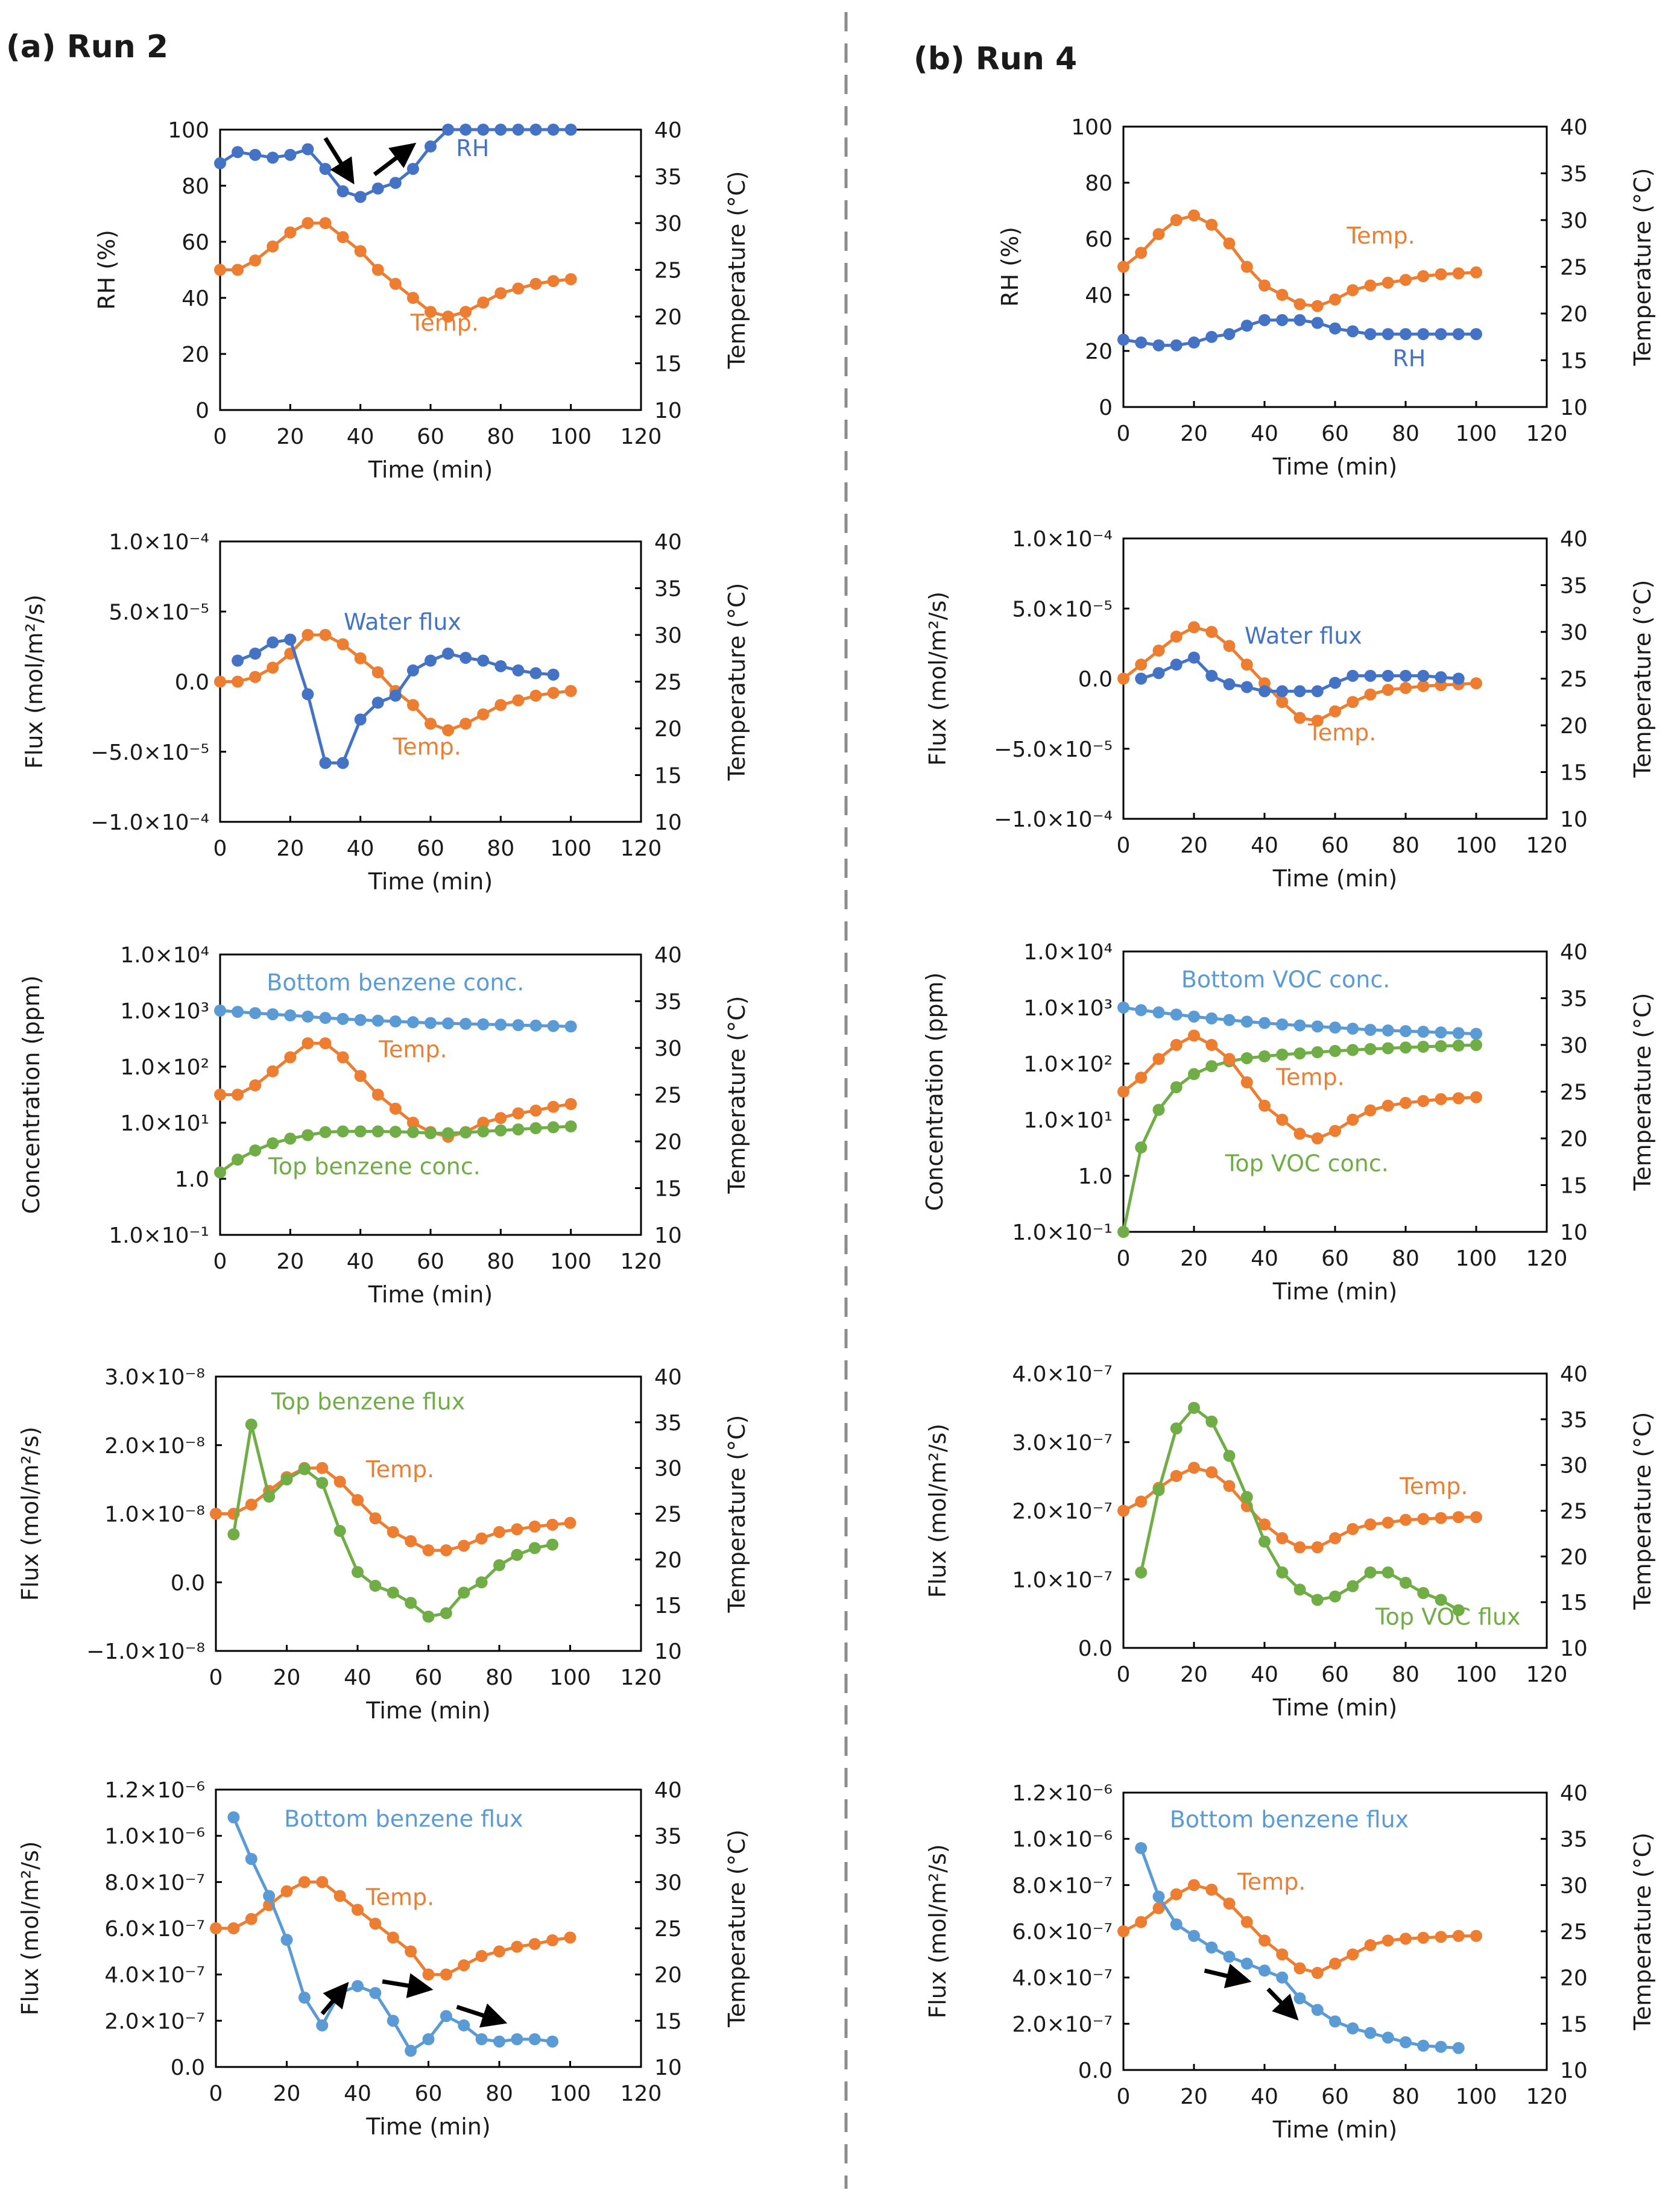 The image size is (1680, 2196). I want to click on y2-tick-label: 15, so click(668, 777).